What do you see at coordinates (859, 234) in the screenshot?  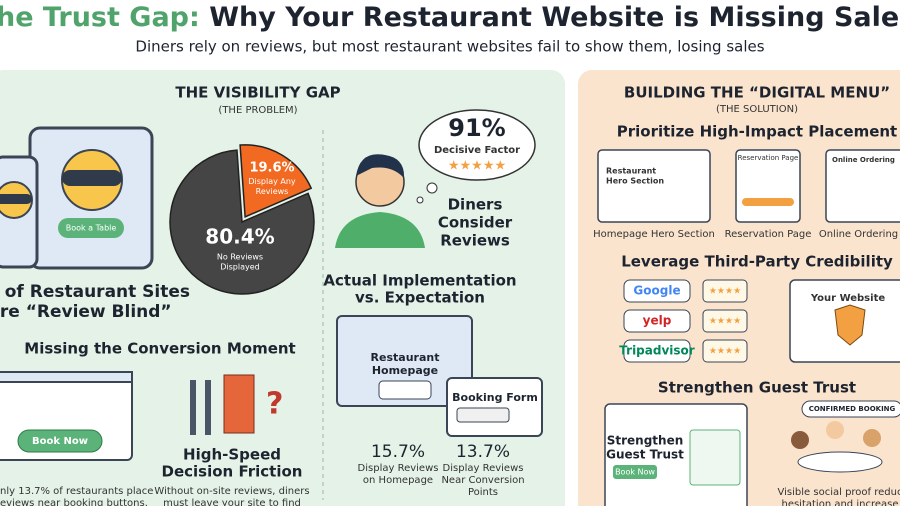 I see `thumb-caption: Online Ordering Sc` at bounding box center [859, 234].